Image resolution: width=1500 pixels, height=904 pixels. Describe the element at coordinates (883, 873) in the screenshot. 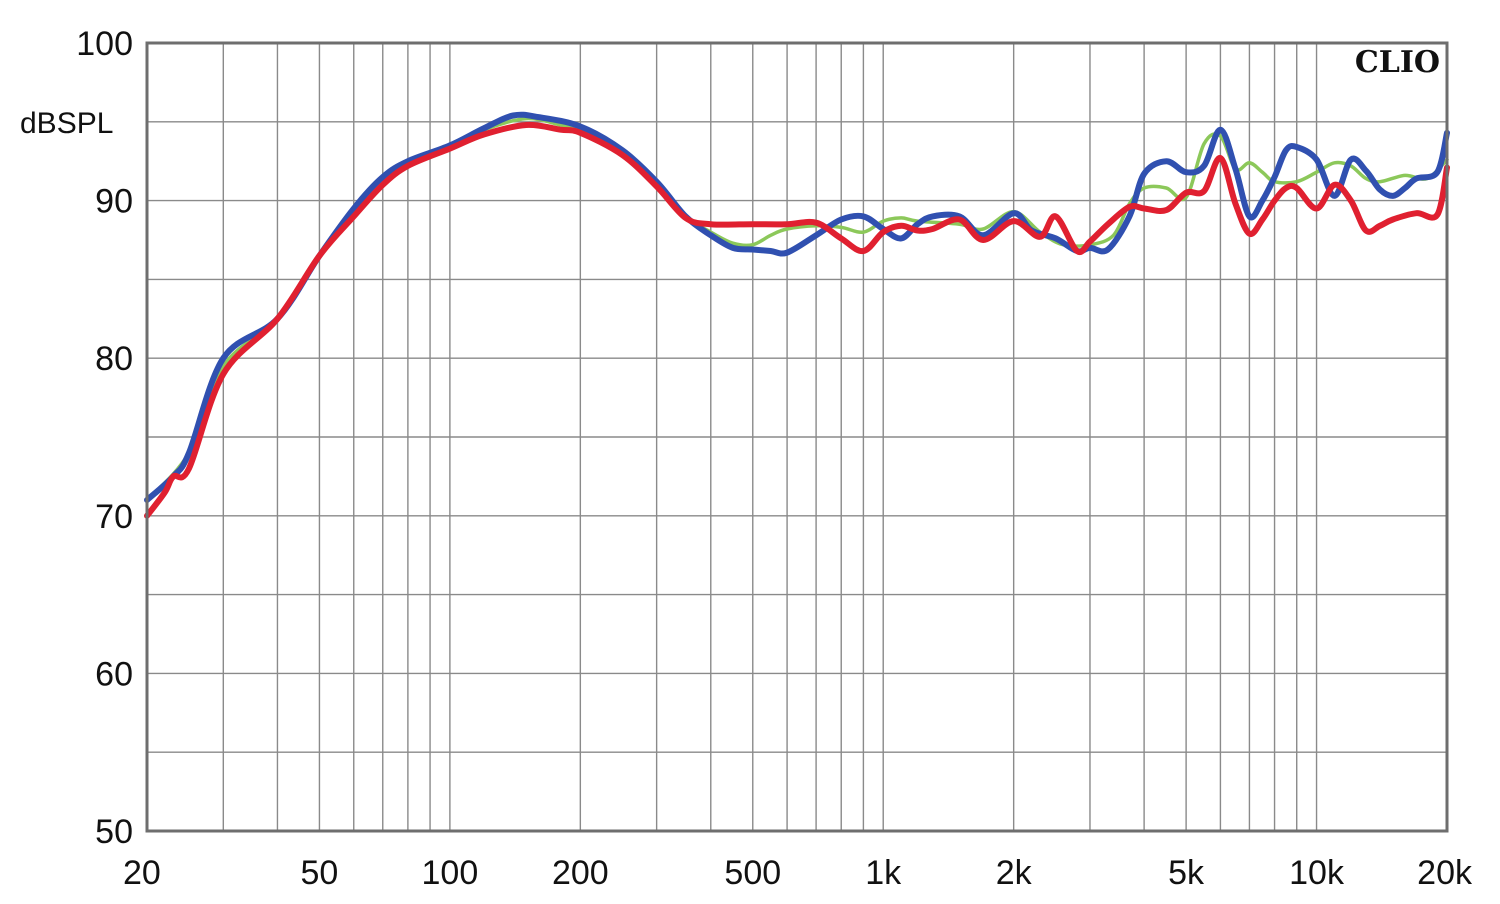

I see `x-tick-label: 1k` at that location.